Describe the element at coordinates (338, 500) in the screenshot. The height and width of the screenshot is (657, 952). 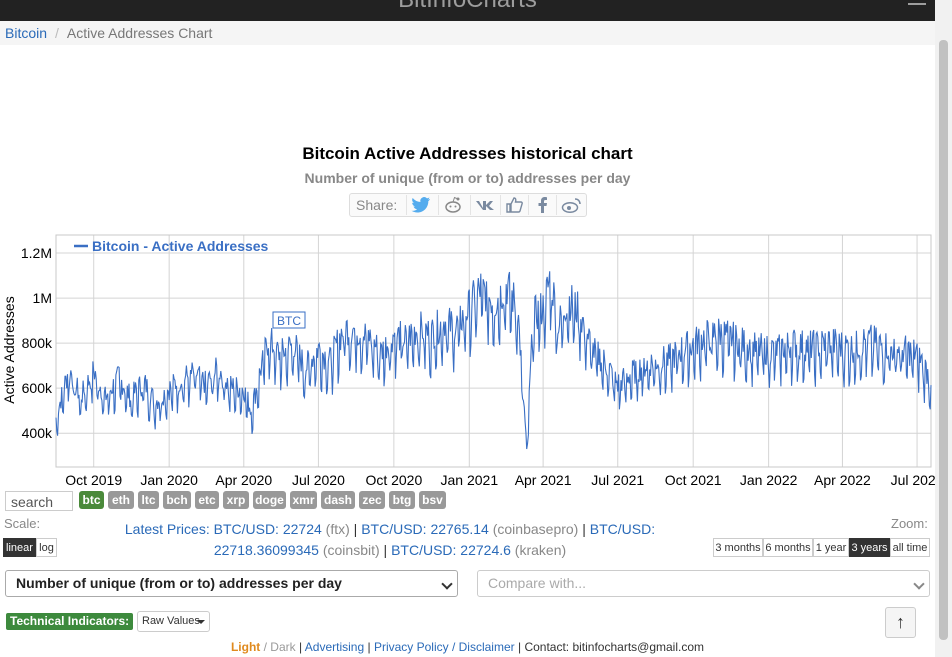
I see `coin-tag-dash: dash` at that location.